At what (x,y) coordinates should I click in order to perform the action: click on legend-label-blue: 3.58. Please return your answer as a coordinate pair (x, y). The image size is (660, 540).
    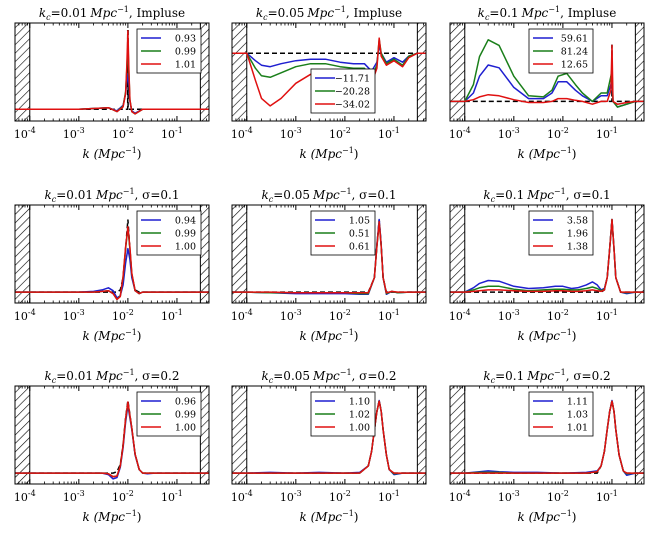
    Looking at the image, I should click on (577, 221).